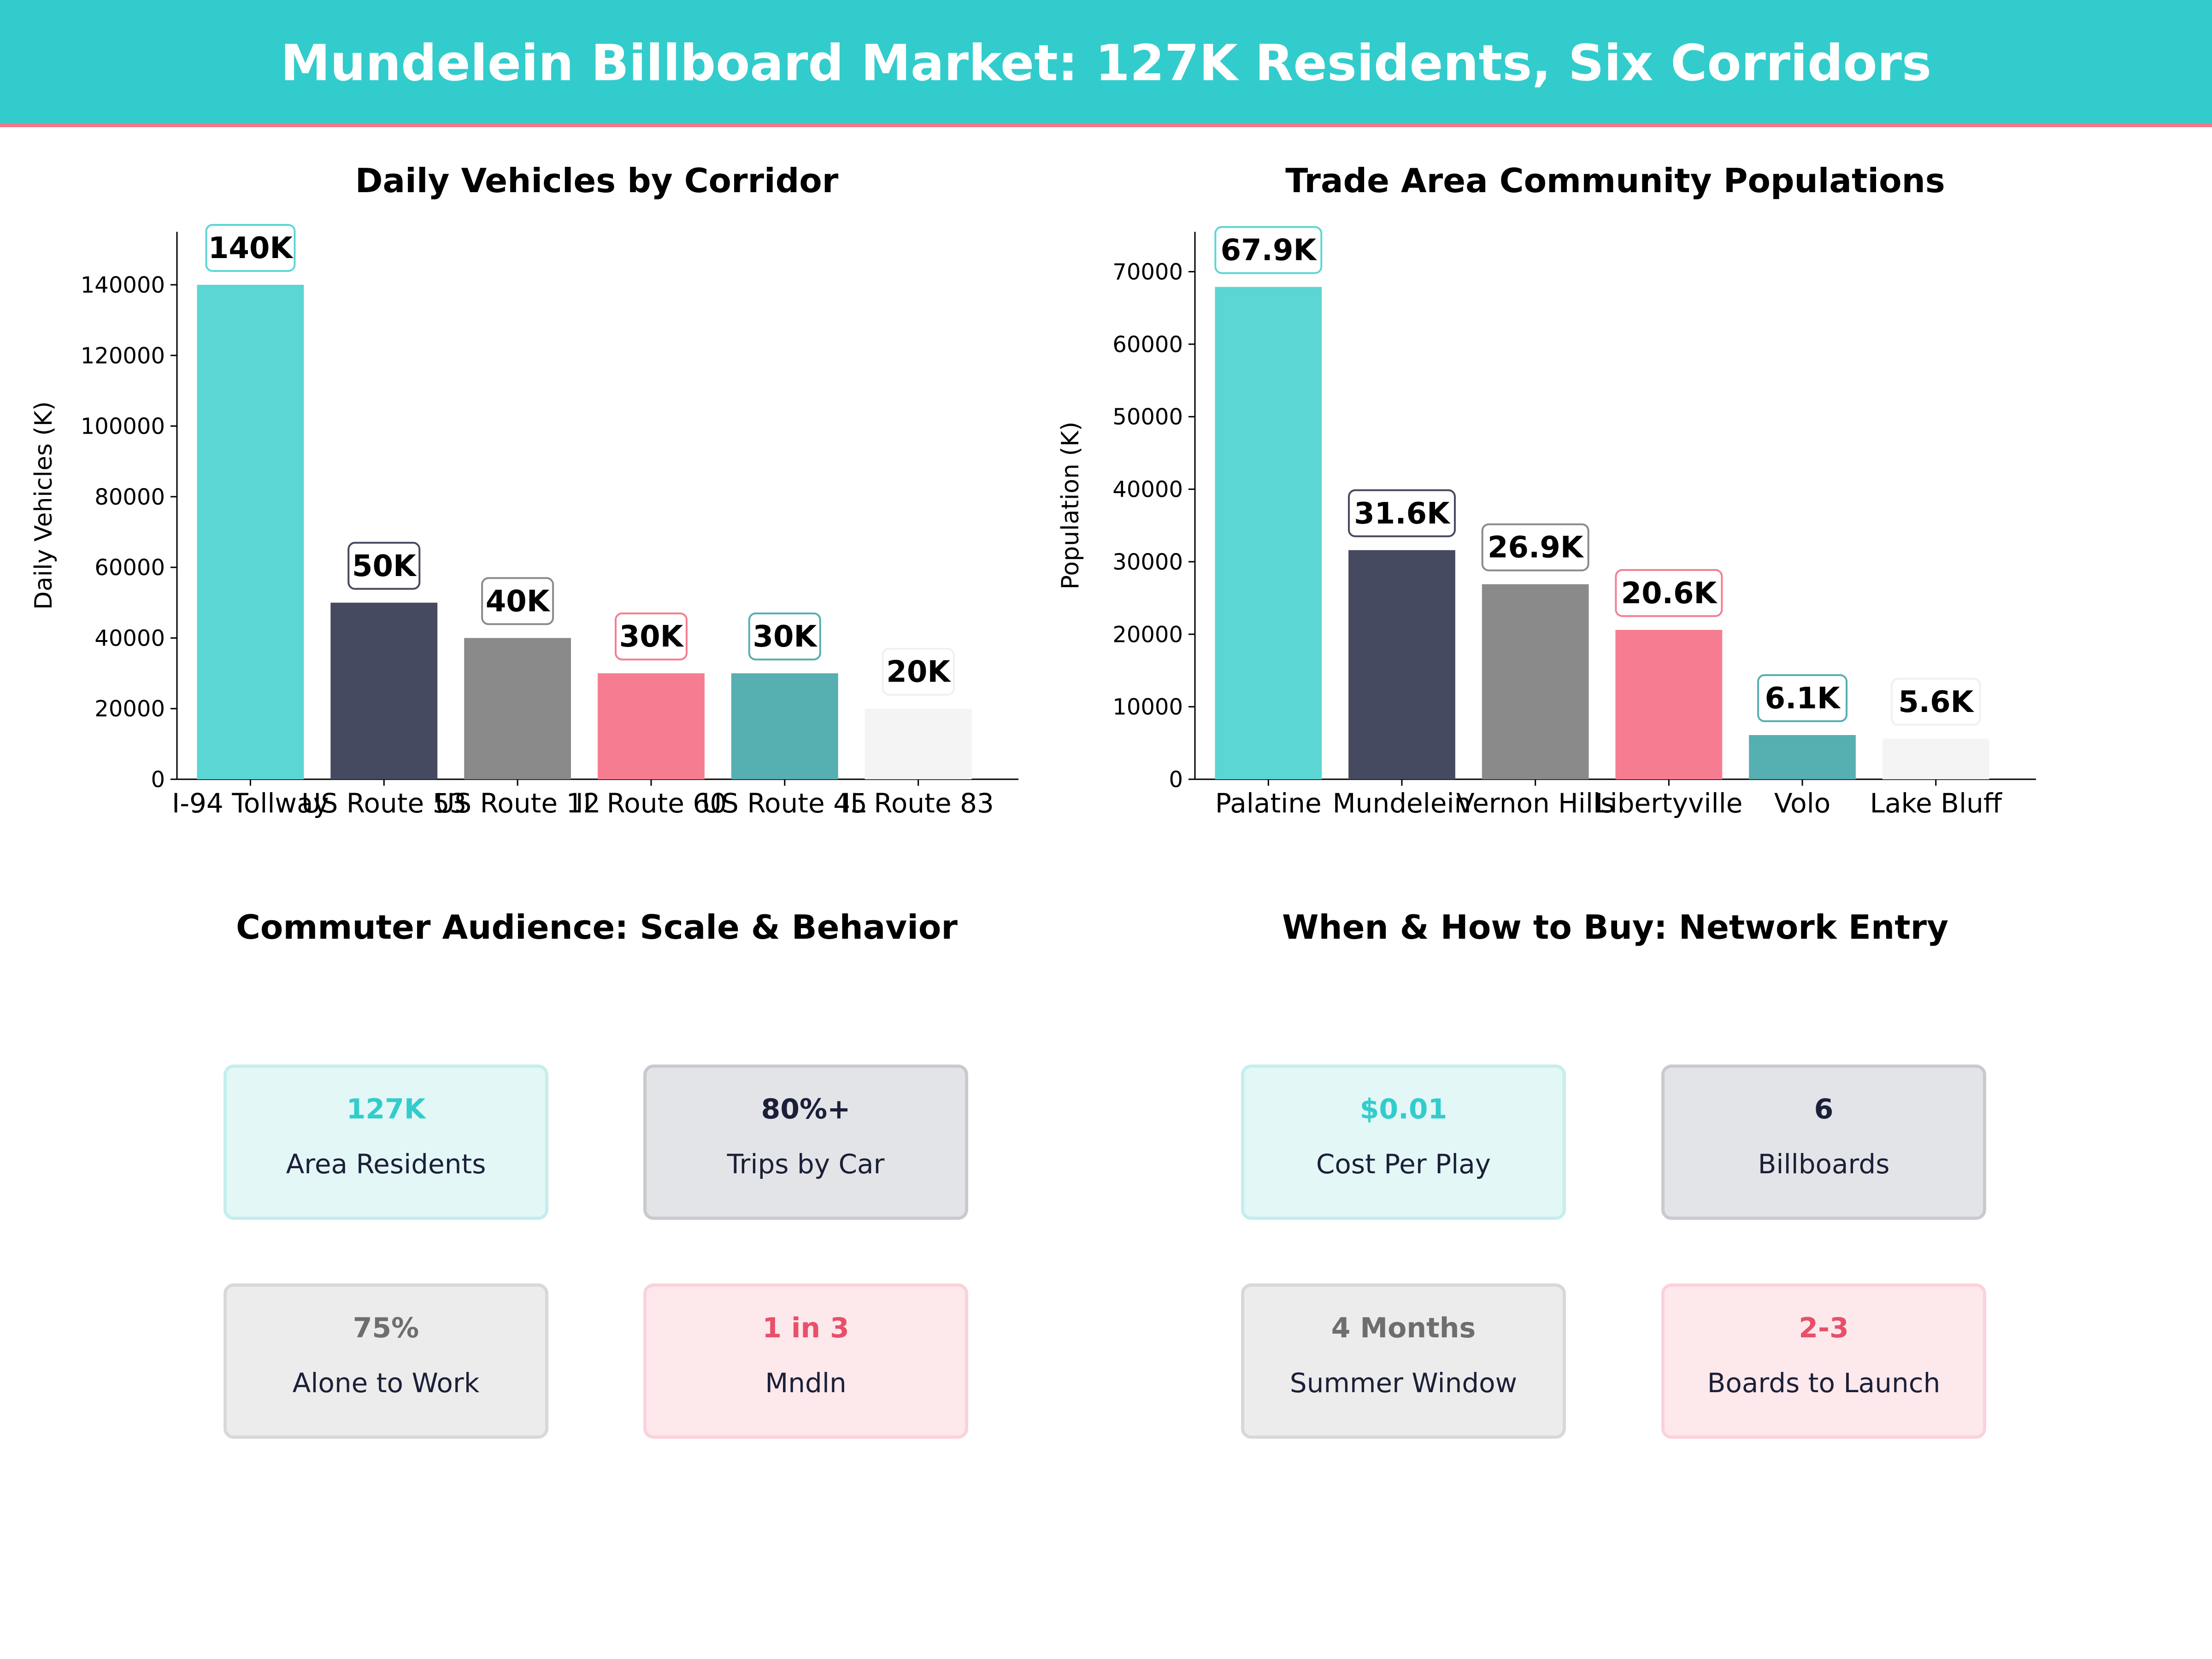  What do you see at coordinates (1268, 803) in the screenshot?
I see `x-tick-label: Palatine` at bounding box center [1268, 803].